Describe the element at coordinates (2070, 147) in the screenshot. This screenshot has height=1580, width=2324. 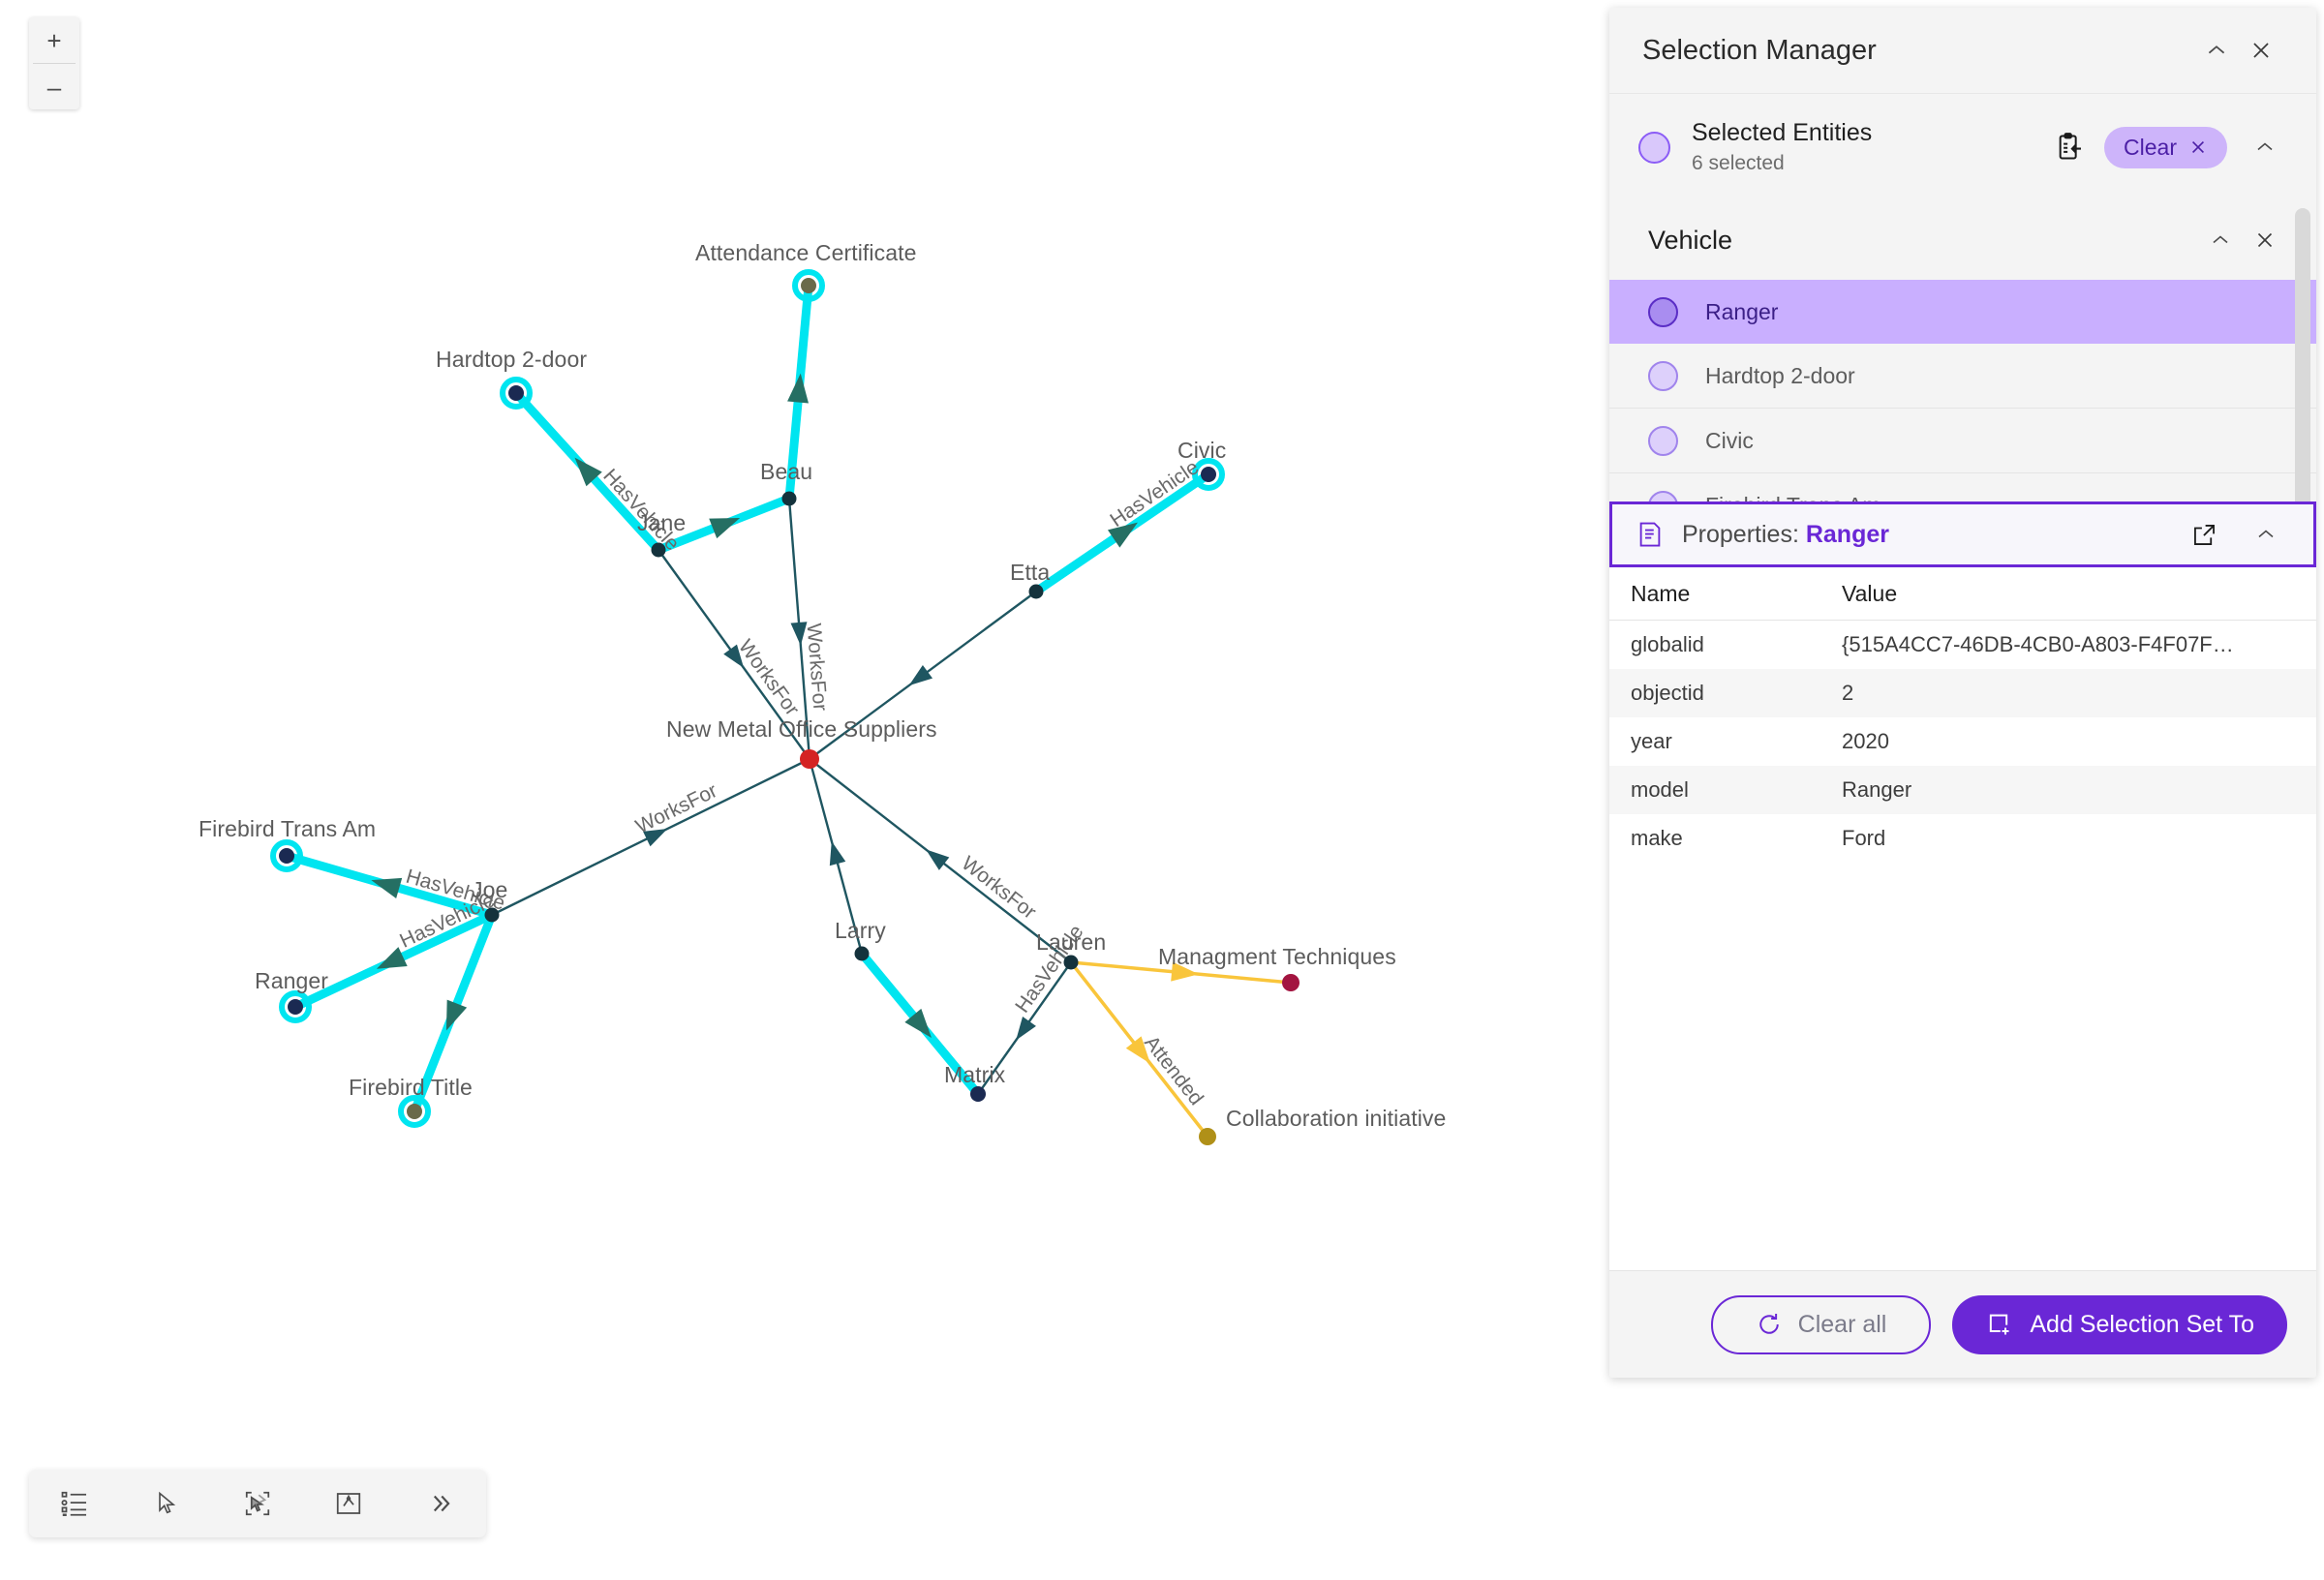
I see `copy-to-clipboard-icon` at that location.